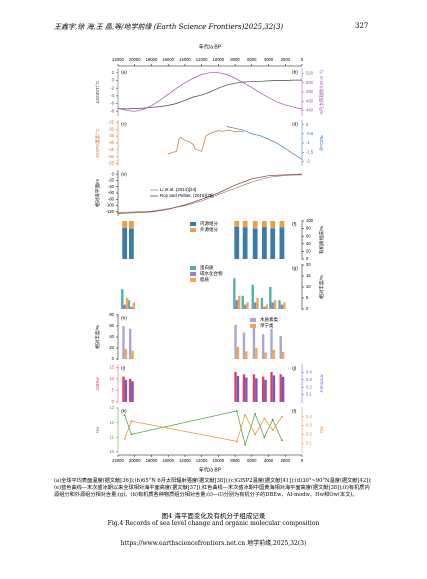 Image resolution: width=427 pixels, height=579 pixels. What do you see at coordinates (152, 59) in the screenshot?
I see `x-tick-label: 18000` at bounding box center [152, 59].